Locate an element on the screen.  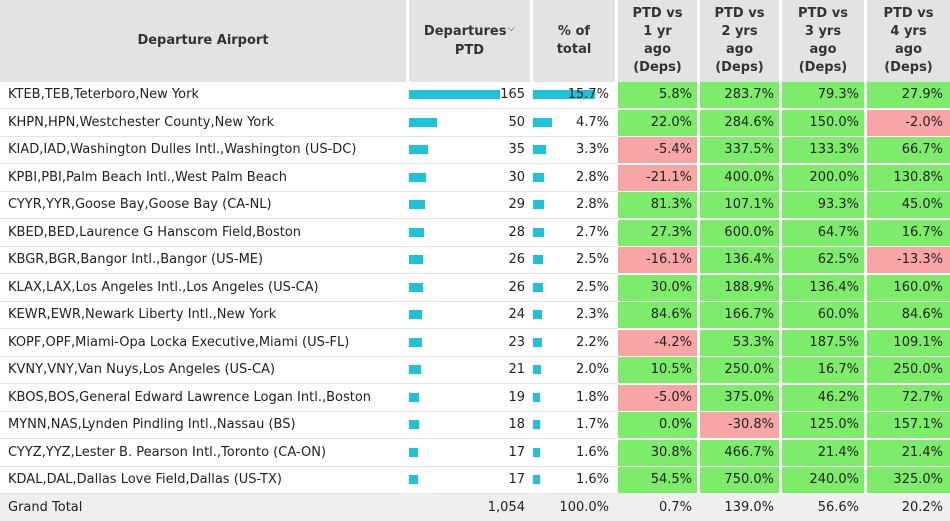
ptd-vs-1yr-cell: 54.5% is located at coordinates (657, 480).